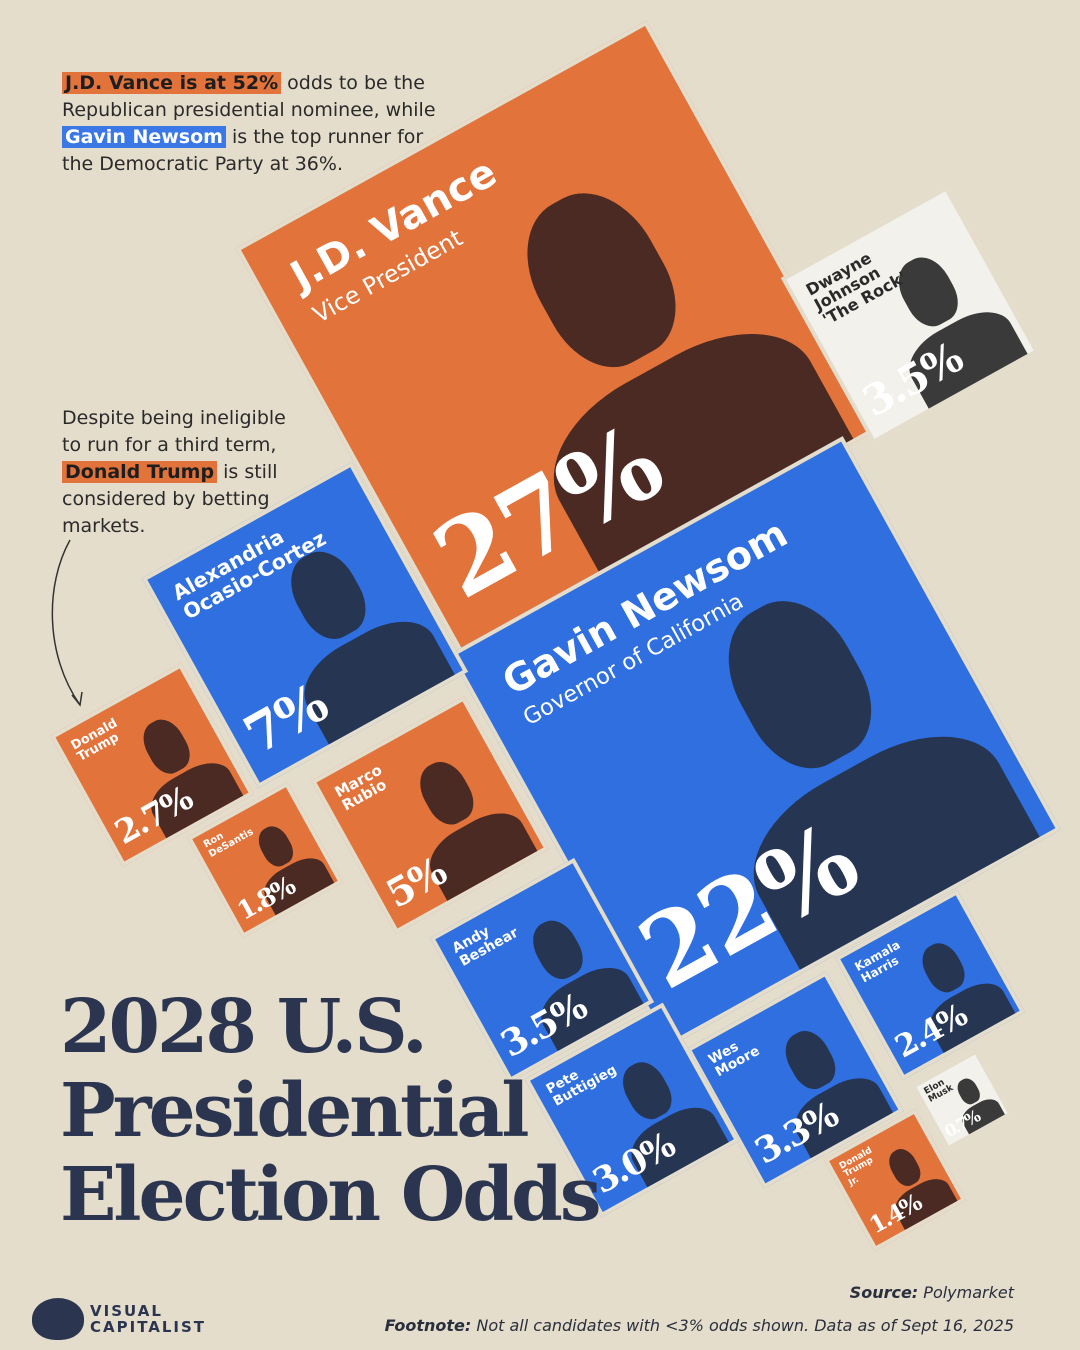 This screenshot has width=1080, height=1350. I want to click on highlight-vance: J.D. Vance is at 52%, so click(172, 83).